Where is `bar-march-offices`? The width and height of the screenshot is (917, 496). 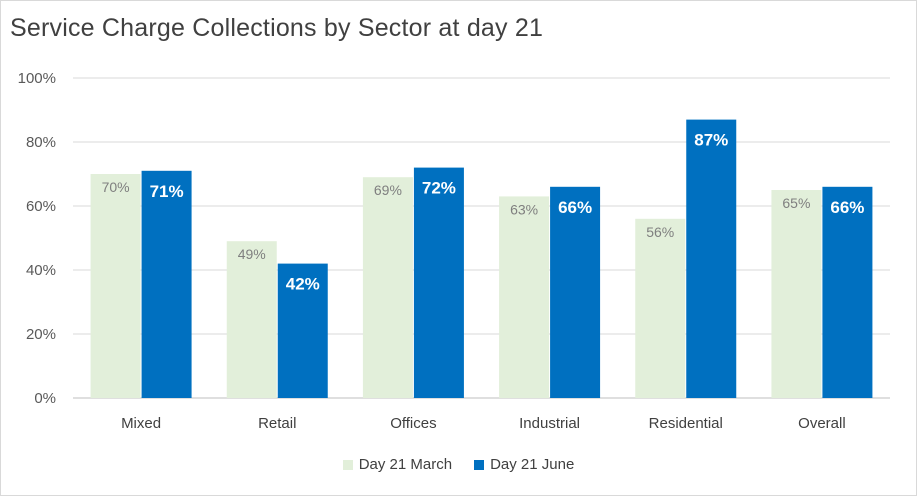 bar-march-offices is located at coordinates (387, 287).